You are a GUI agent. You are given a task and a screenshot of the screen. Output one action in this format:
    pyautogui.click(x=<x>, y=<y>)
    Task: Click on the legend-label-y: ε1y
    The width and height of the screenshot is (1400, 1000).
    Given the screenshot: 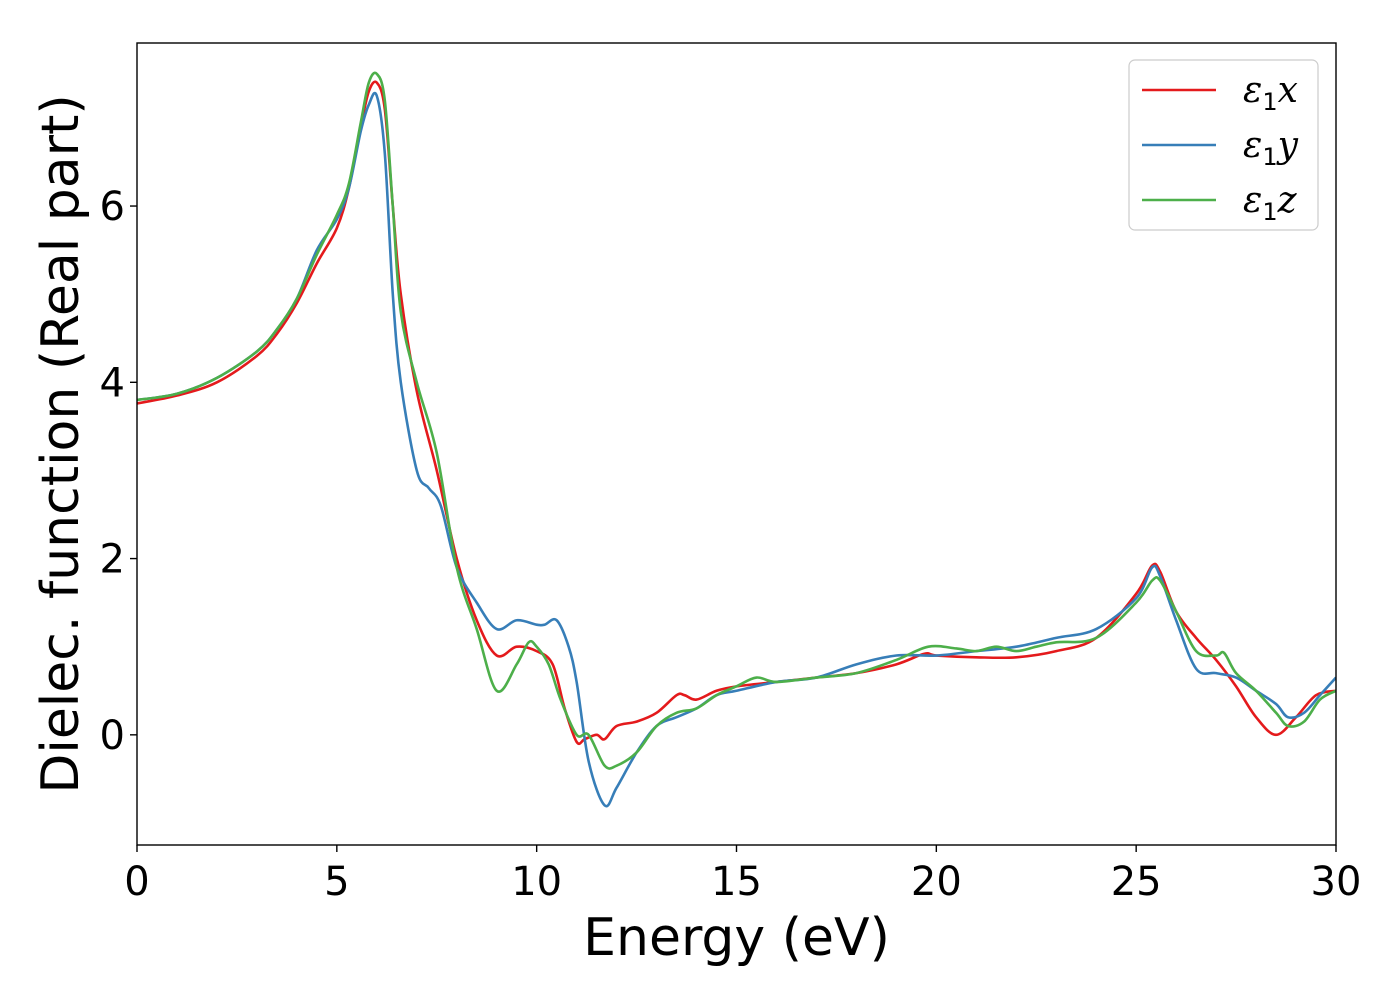 What is the action you would take?
    pyautogui.click(x=1271, y=148)
    